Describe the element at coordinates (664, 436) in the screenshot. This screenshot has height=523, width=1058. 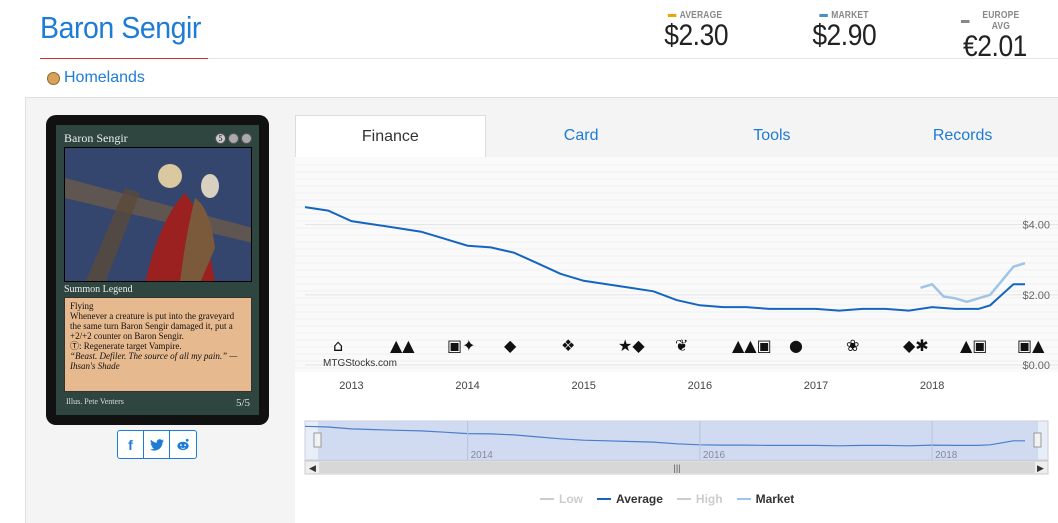
I see `navigator-series-line` at that location.